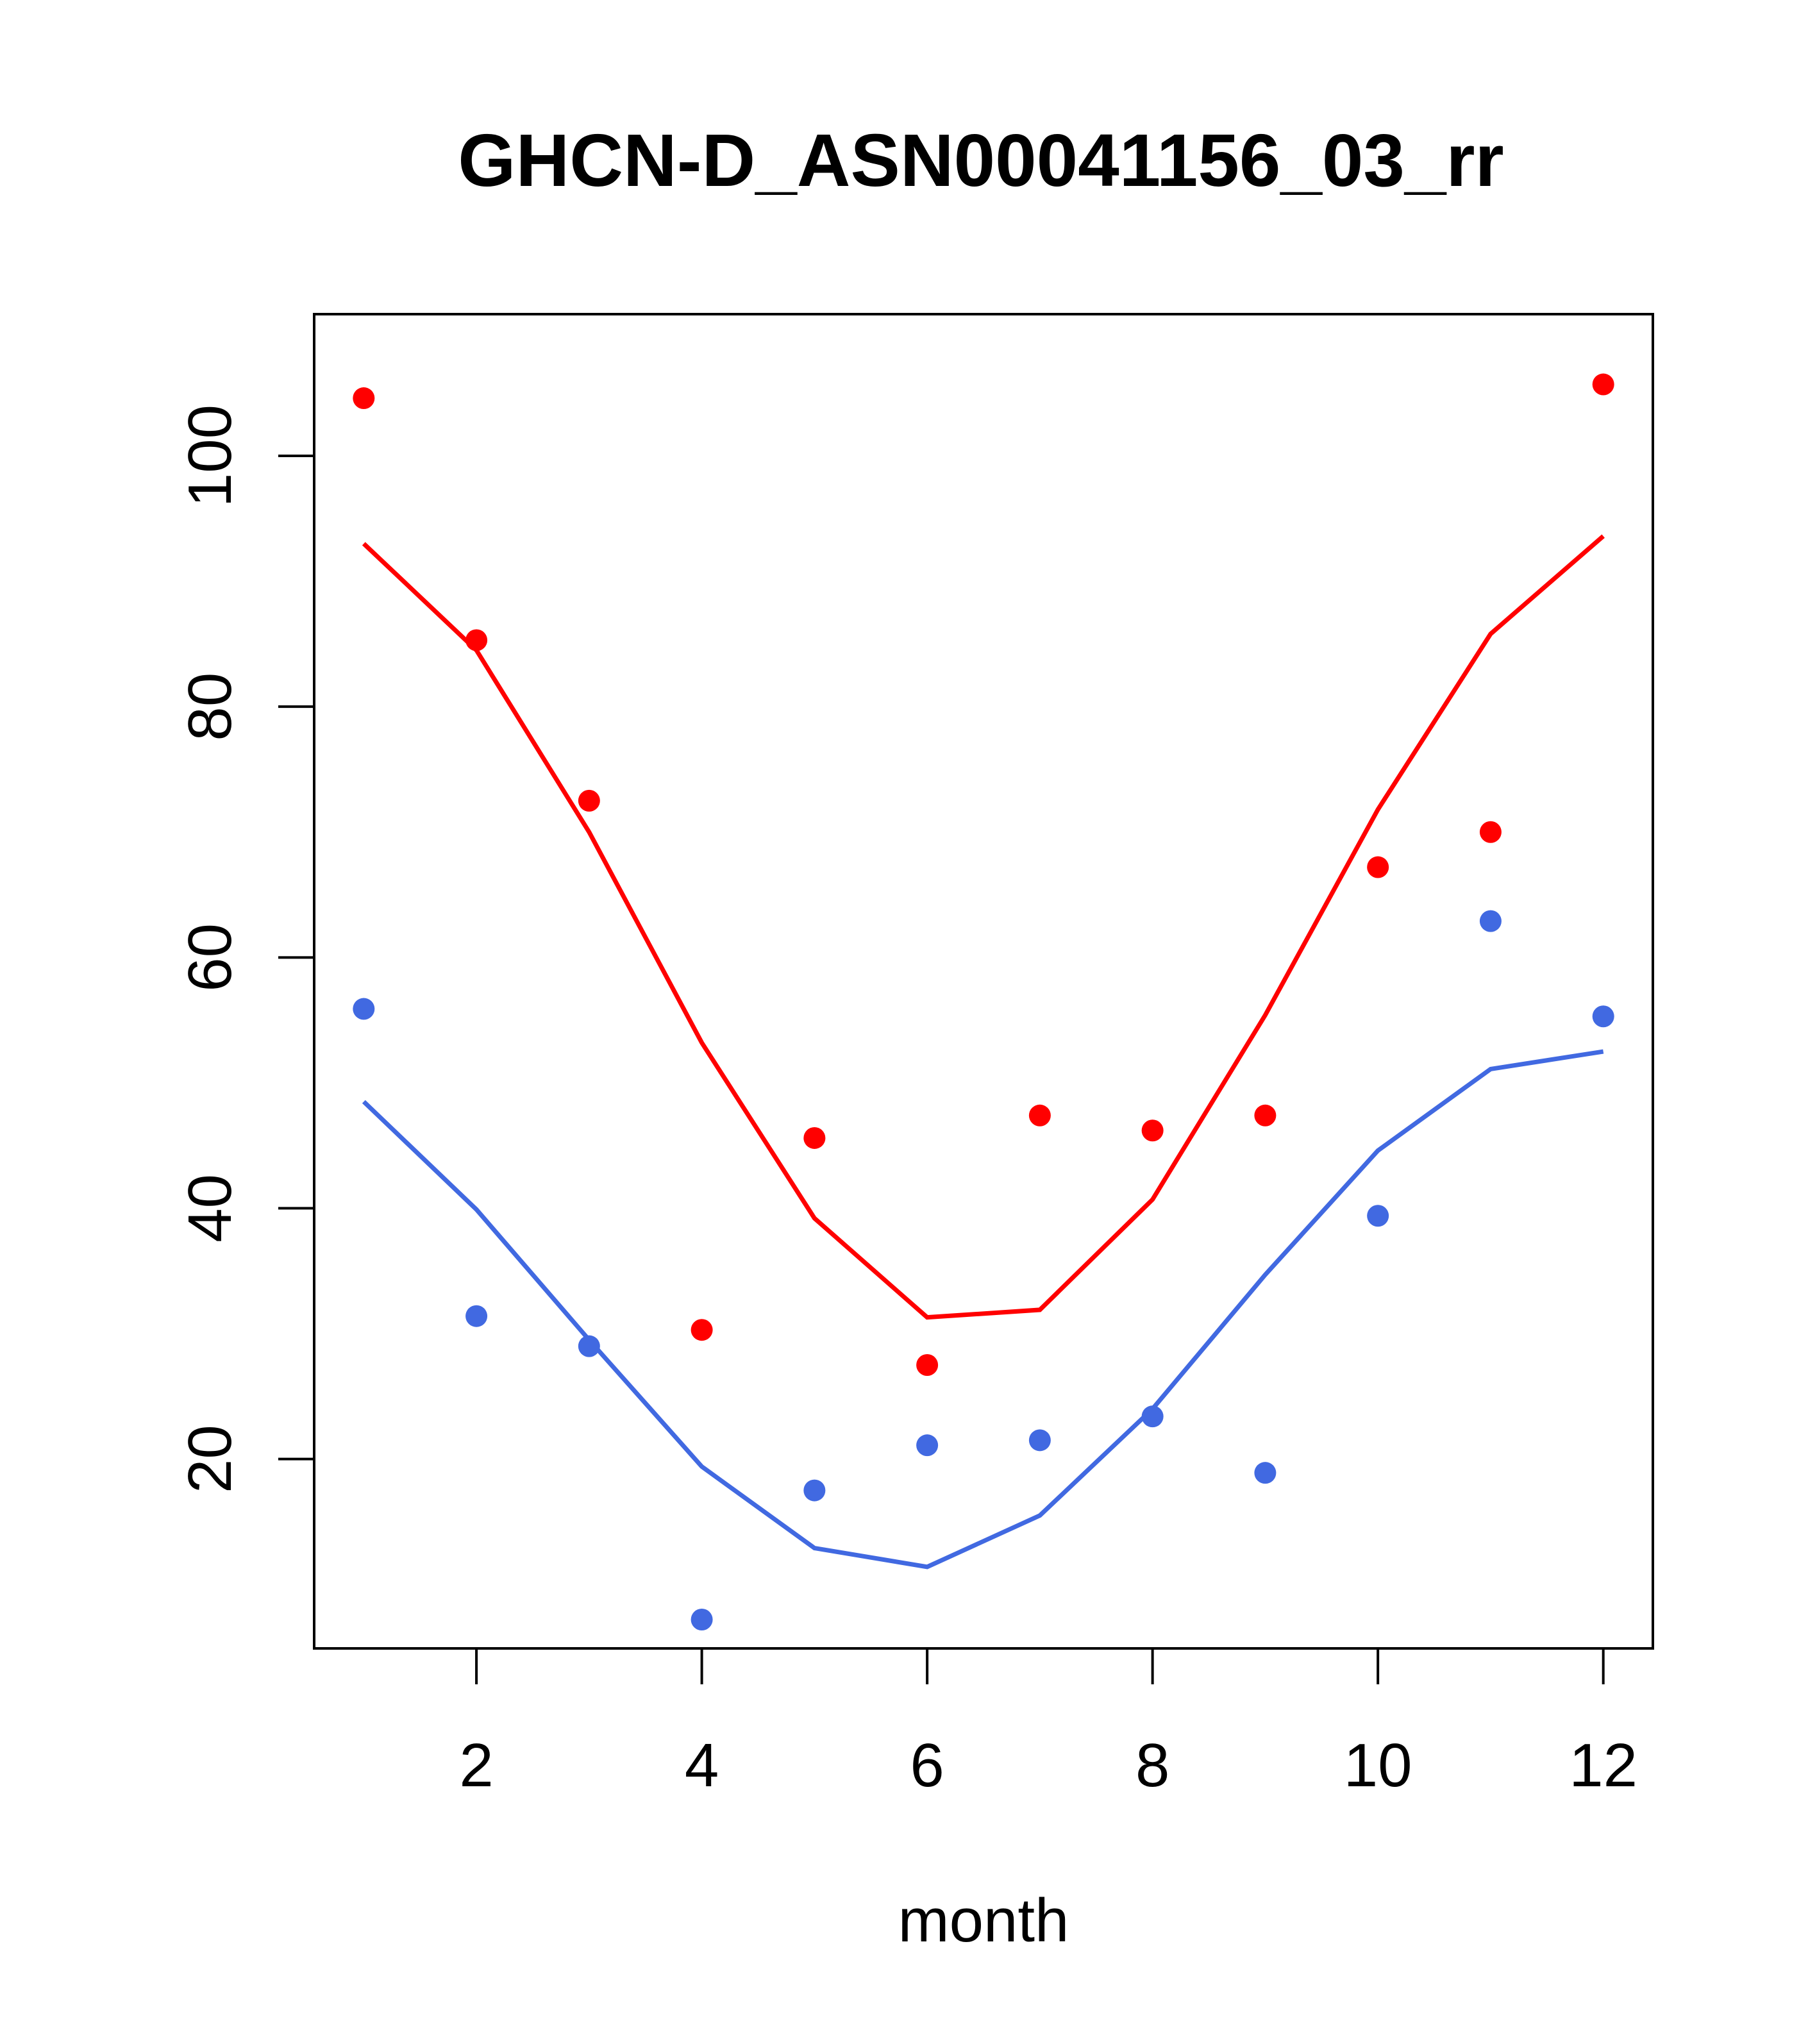  I want to click on y-tick-label: 20, so click(210, 1459).